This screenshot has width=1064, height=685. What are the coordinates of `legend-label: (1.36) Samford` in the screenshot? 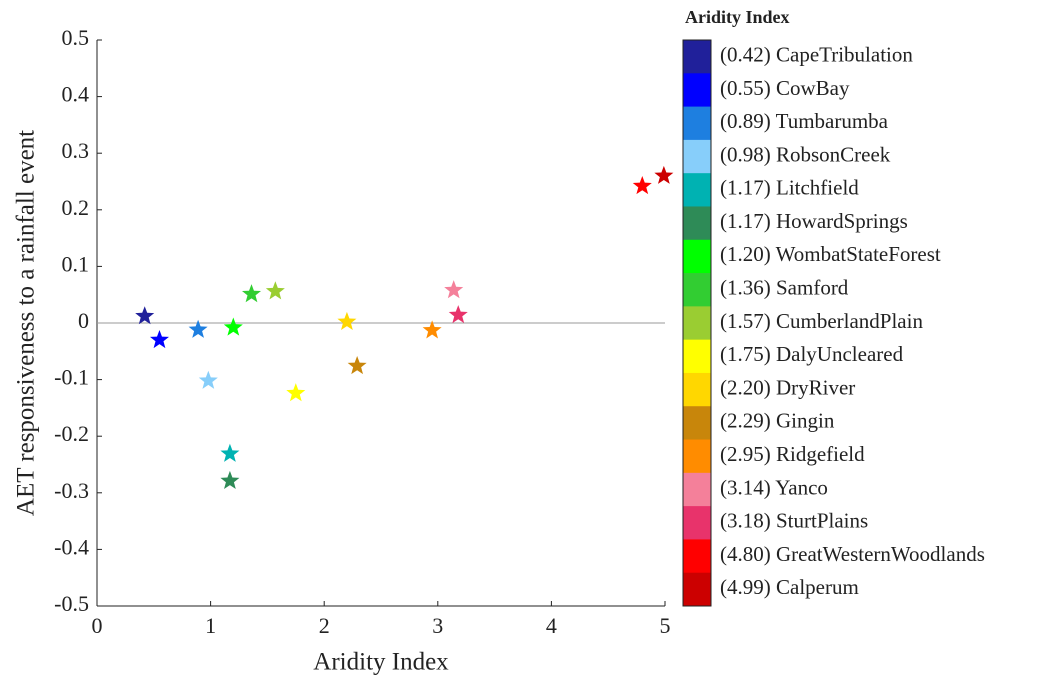 It's located at (784, 288).